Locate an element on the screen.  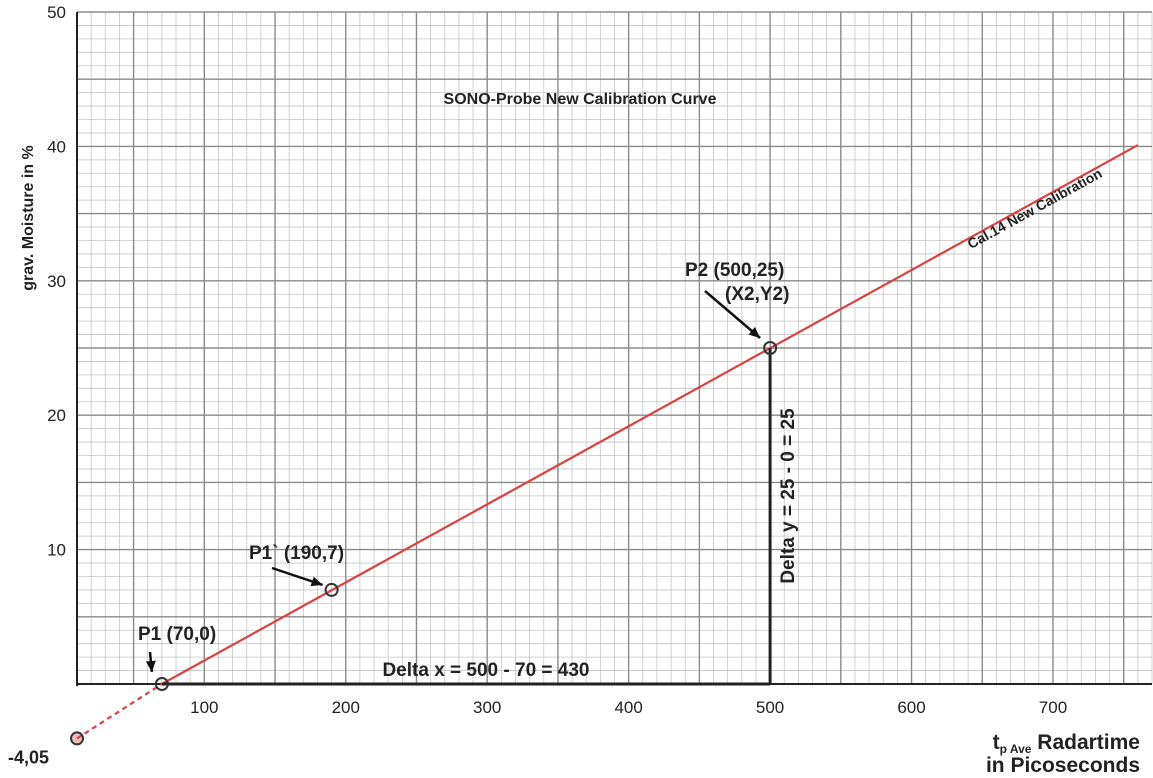
x-tick-label: 300 is located at coordinates (487, 707).